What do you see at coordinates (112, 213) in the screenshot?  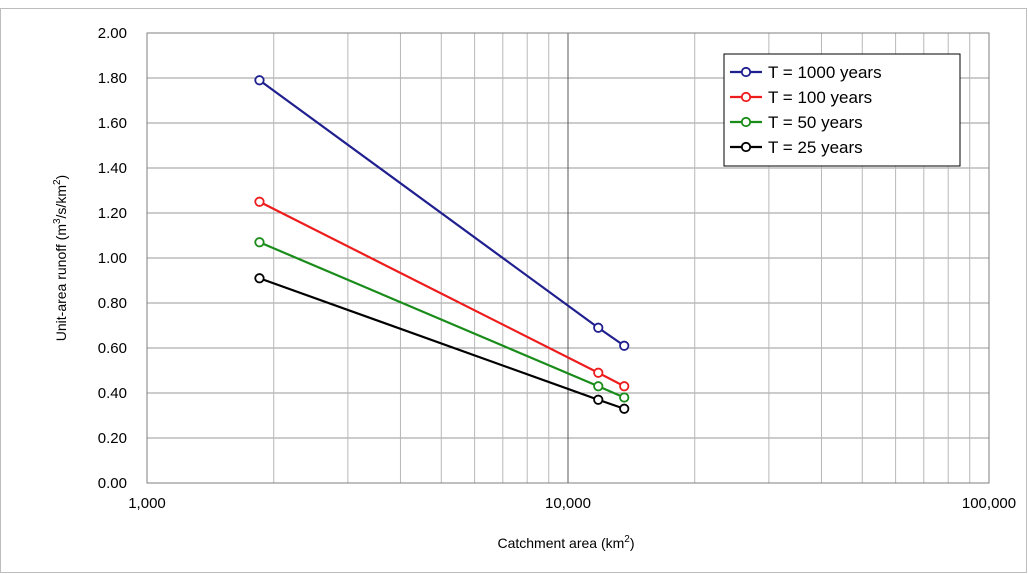 I see `y-tick-label: 1.20` at bounding box center [112, 213].